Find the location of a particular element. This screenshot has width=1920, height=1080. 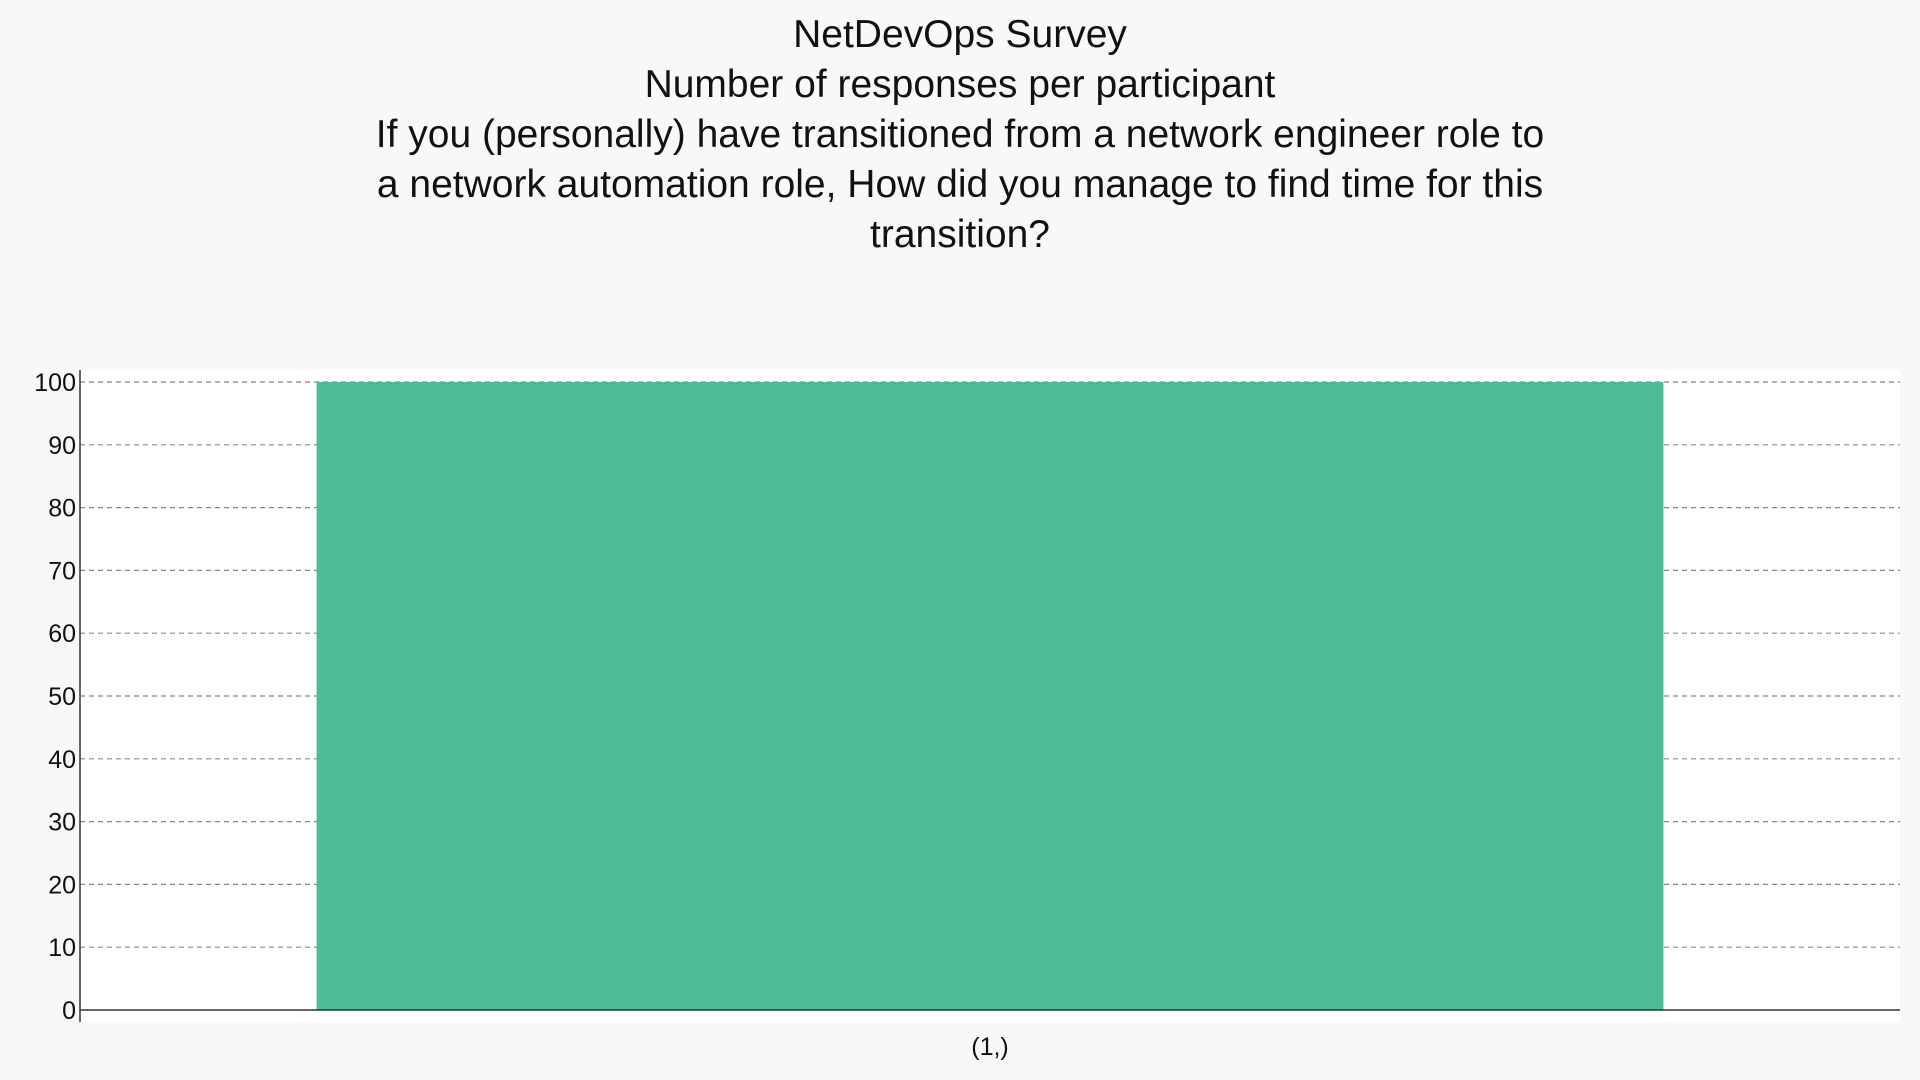

y-tick-label-40: 40 is located at coordinates (62, 760).